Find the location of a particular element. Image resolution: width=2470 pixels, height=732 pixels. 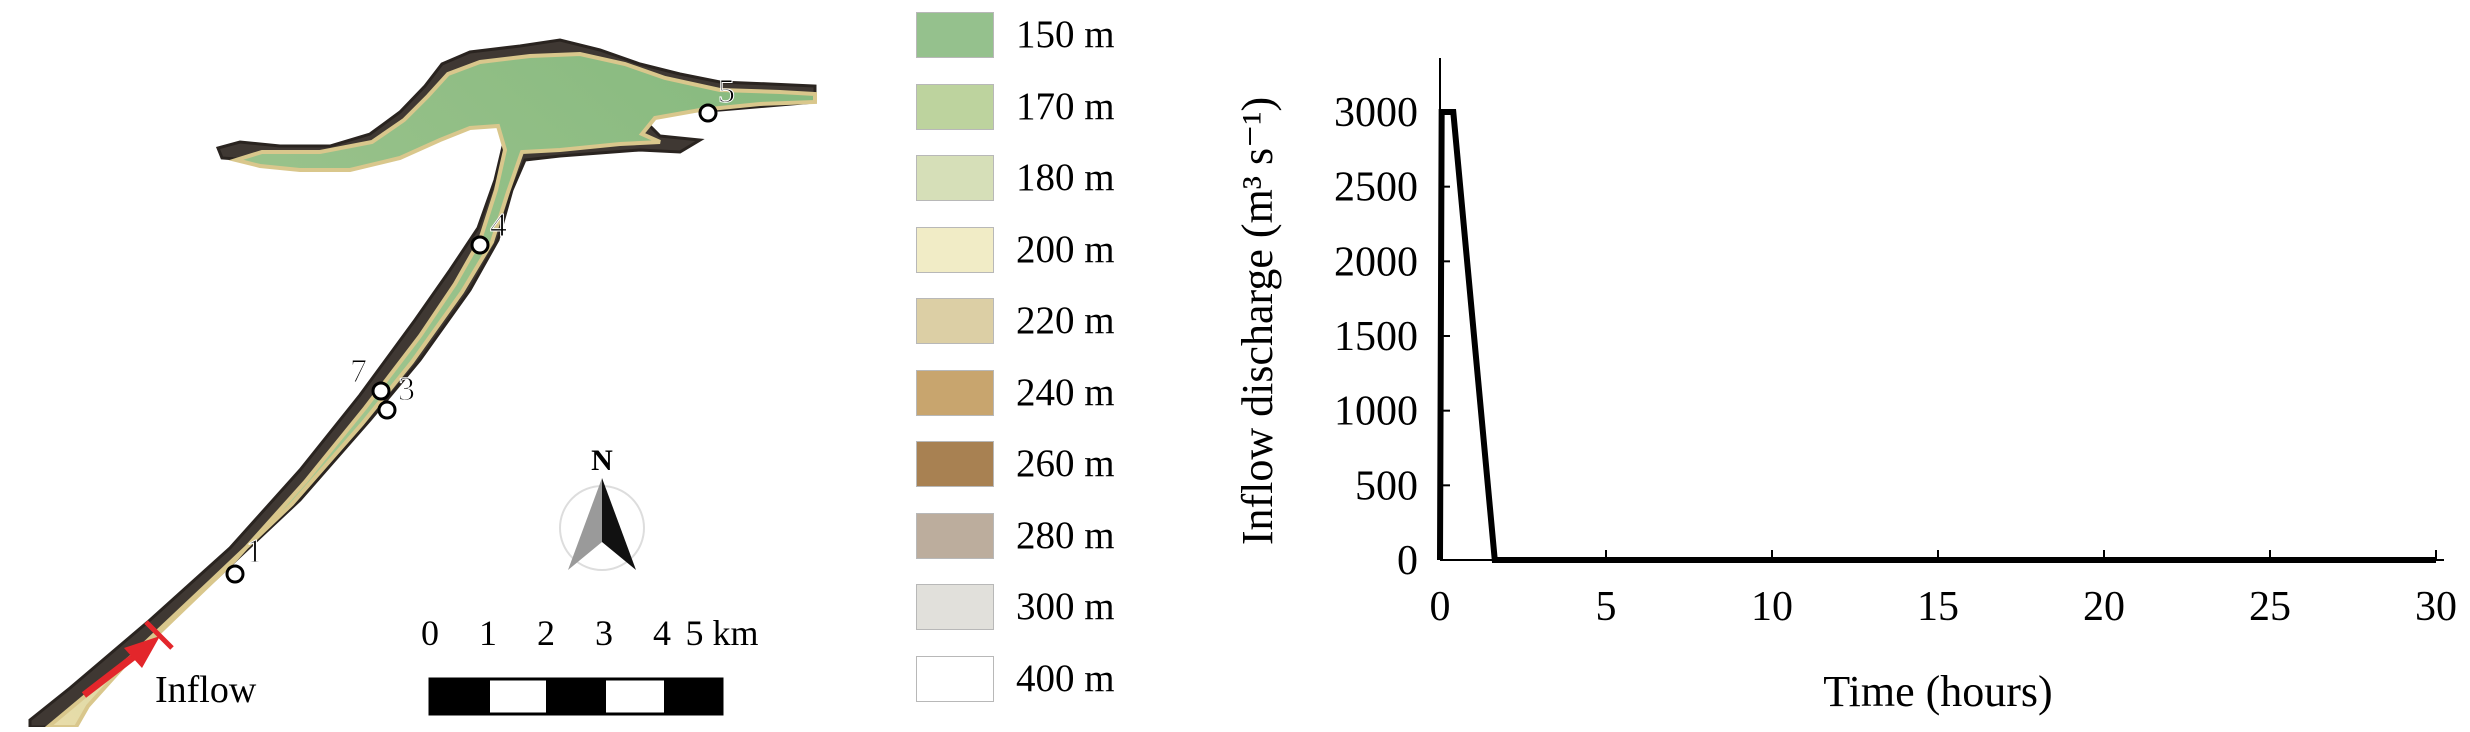

north-arrow-right-icon is located at coordinates (619, 524).